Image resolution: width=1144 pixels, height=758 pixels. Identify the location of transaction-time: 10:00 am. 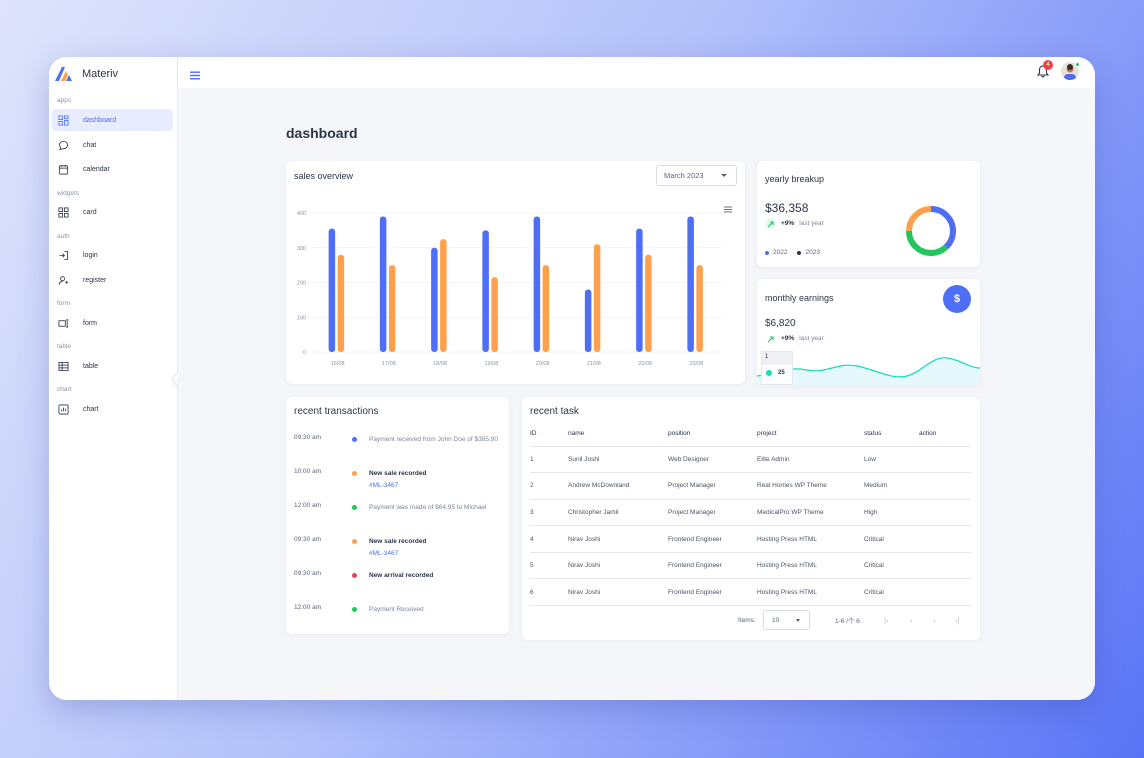
(308, 471).